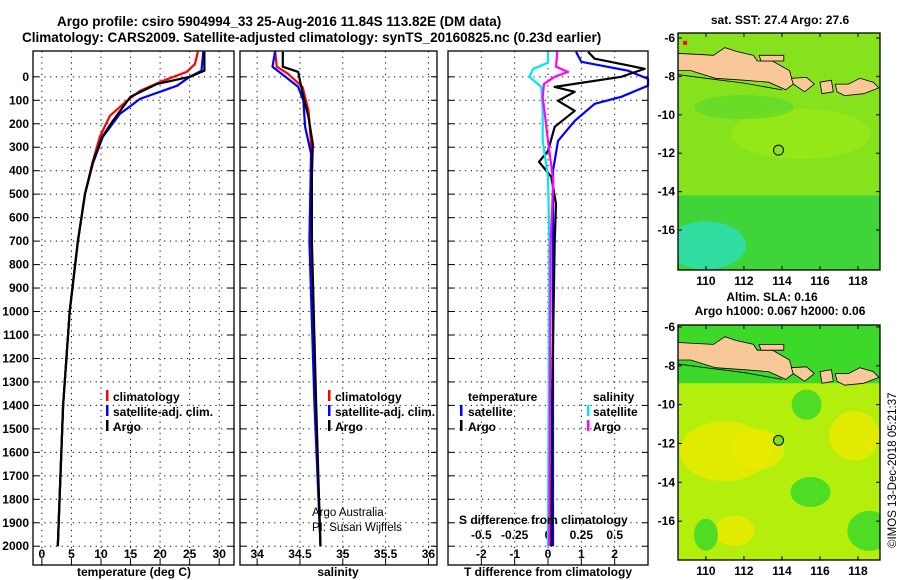 The image size is (900, 580). What do you see at coordinates (349, 427) in the screenshot?
I see `legend-label: Argo` at bounding box center [349, 427].